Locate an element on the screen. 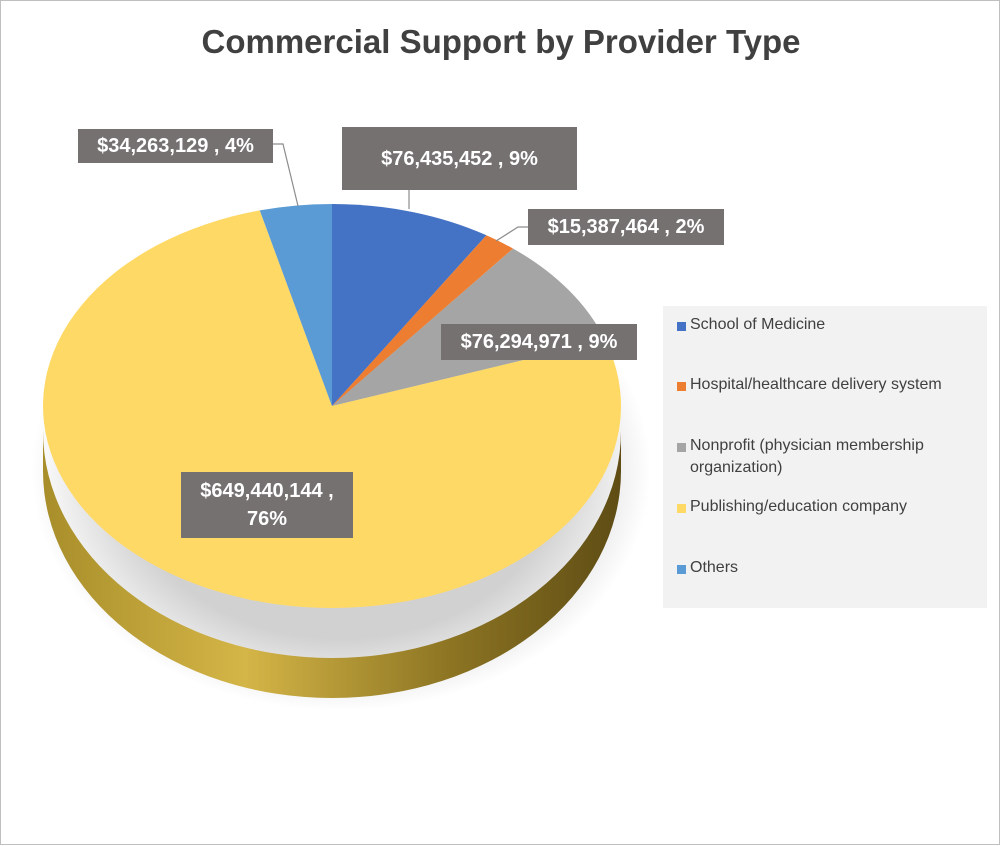 The image size is (1000, 846). legend-item-publishing: Publishing/education company is located at coordinates (829, 507).